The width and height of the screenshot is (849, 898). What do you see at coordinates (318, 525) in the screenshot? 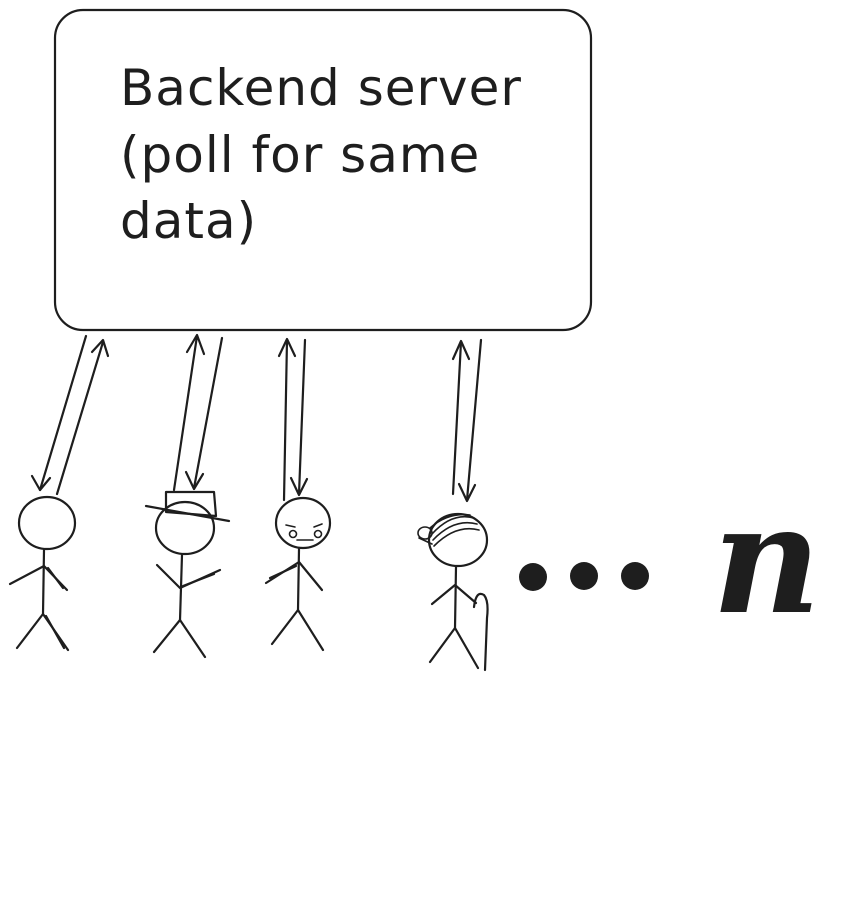
I see `right-brow` at bounding box center [318, 525].